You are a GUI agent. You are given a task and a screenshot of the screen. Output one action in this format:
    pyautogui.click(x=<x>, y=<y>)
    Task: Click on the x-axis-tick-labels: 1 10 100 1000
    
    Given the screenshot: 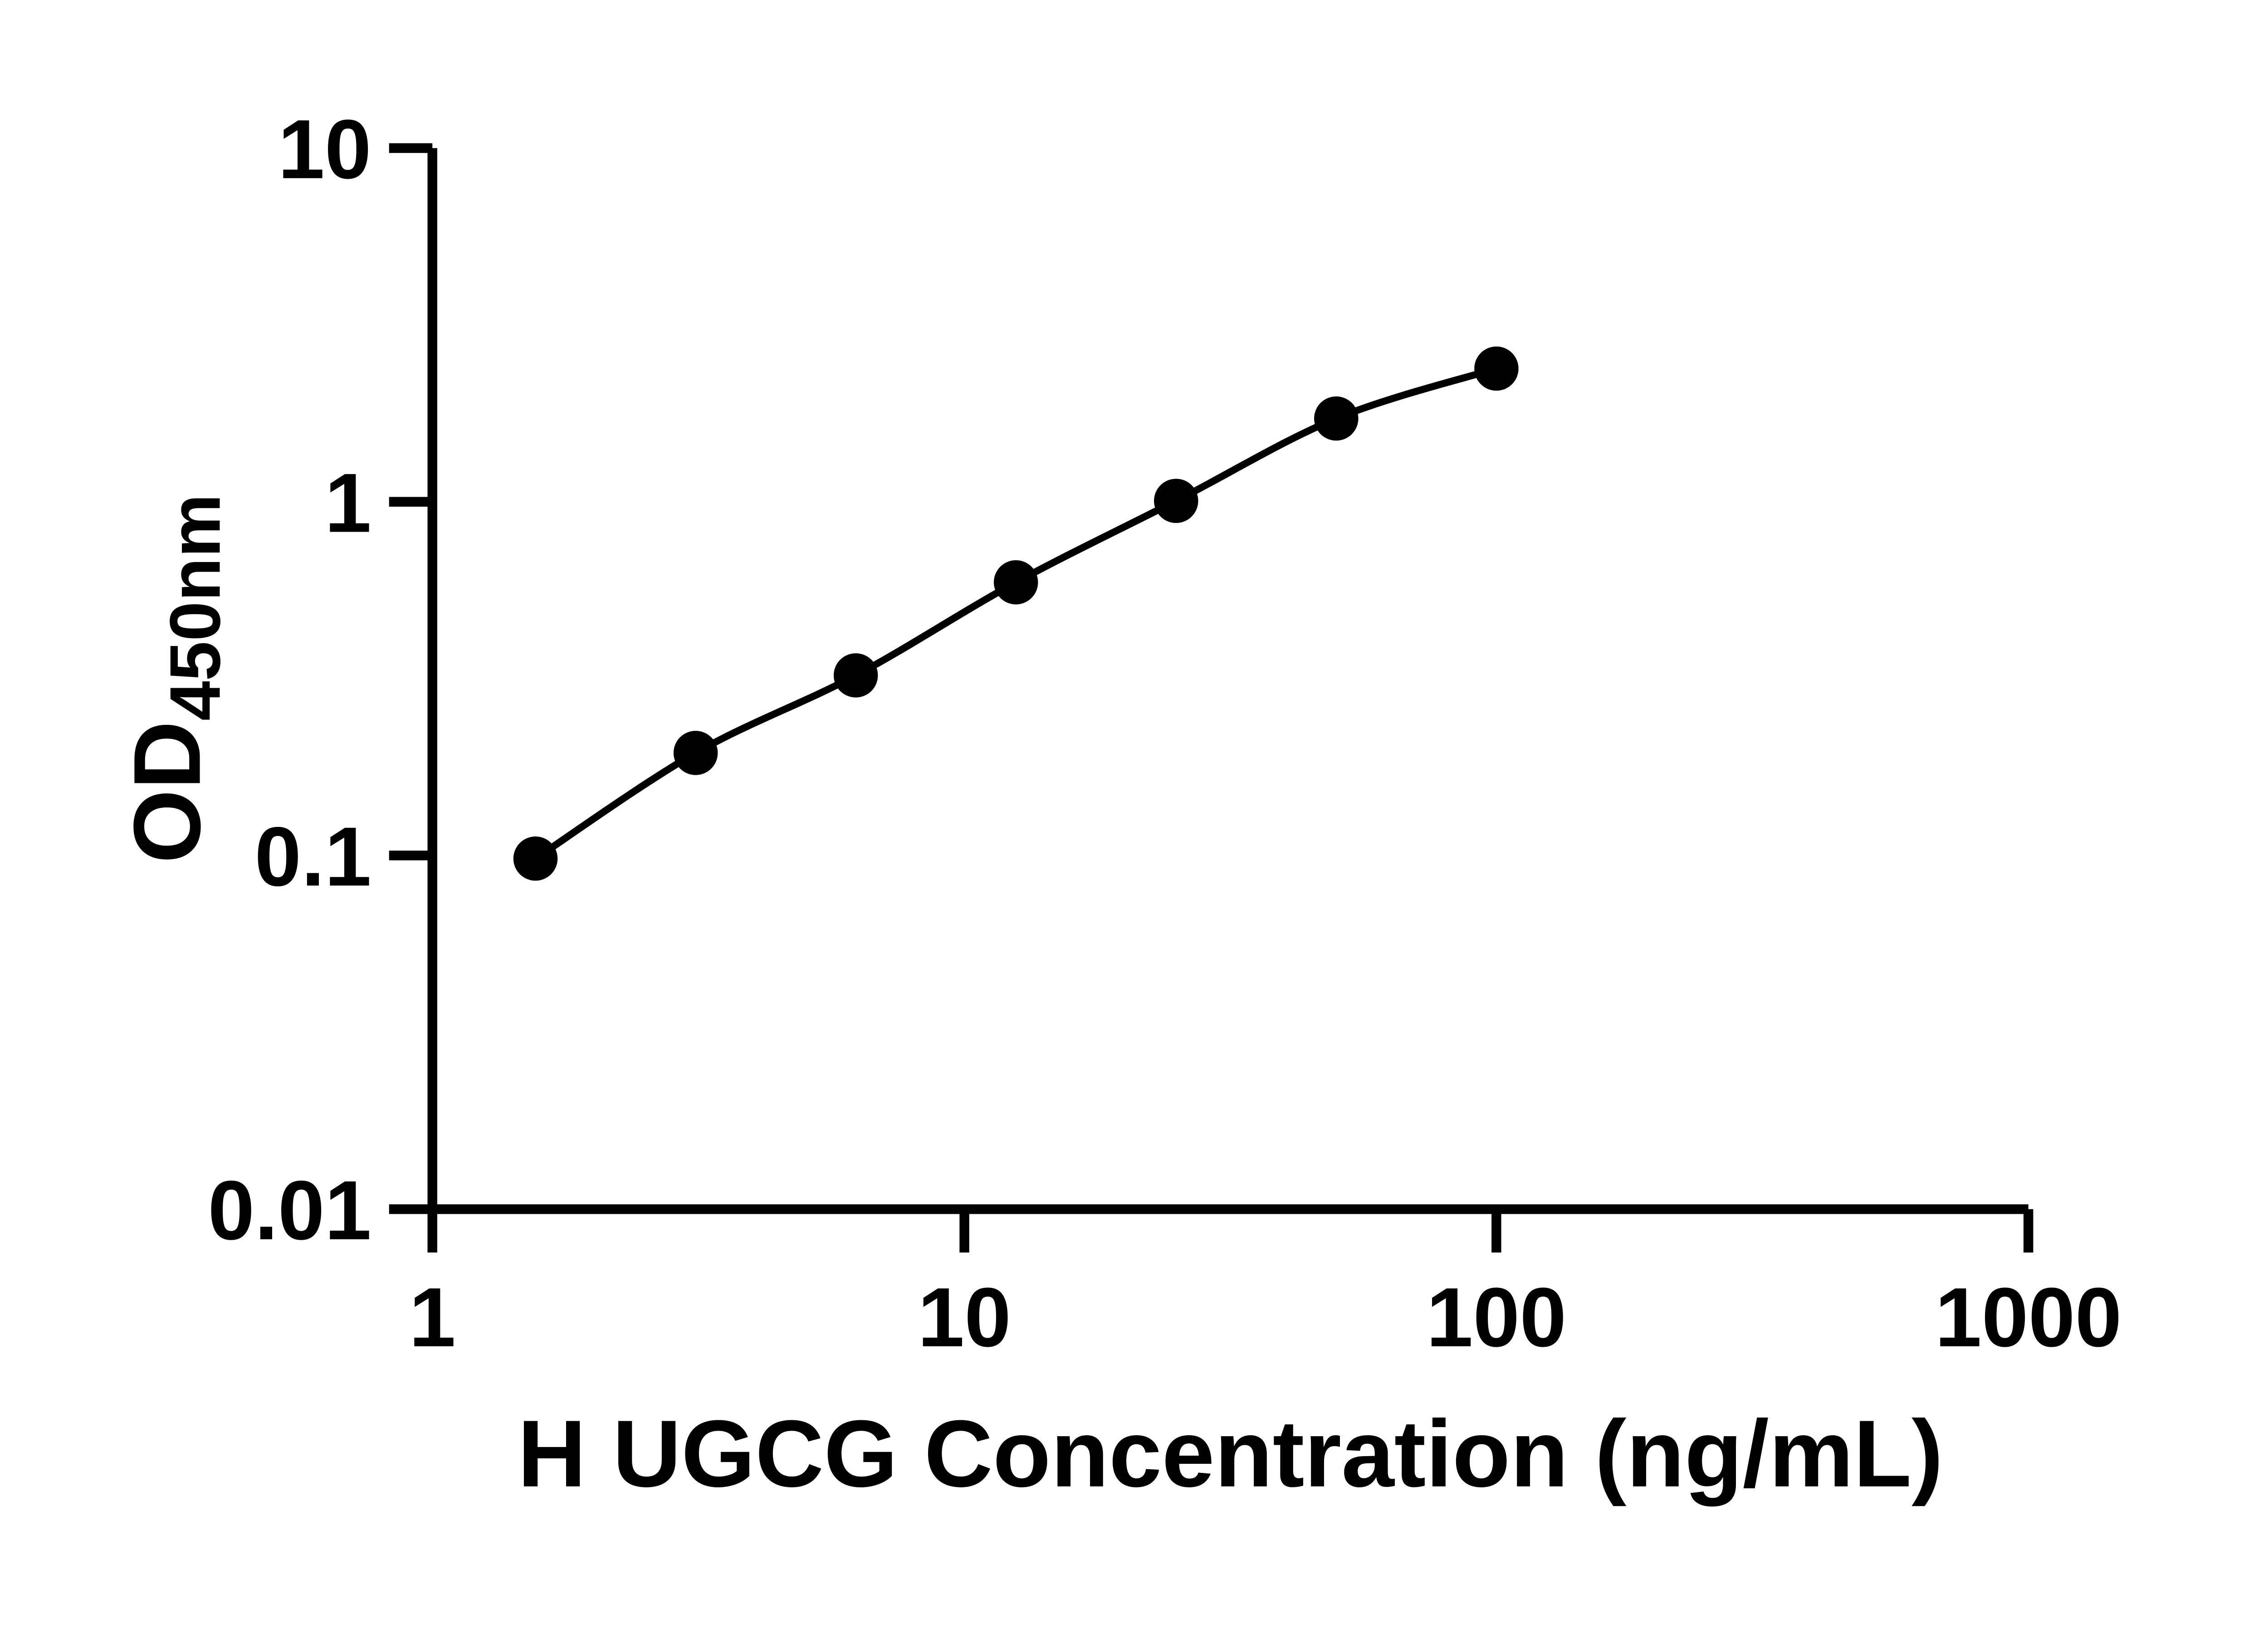 What is the action you would take?
    pyautogui.click(x=1265, y=1317)
    